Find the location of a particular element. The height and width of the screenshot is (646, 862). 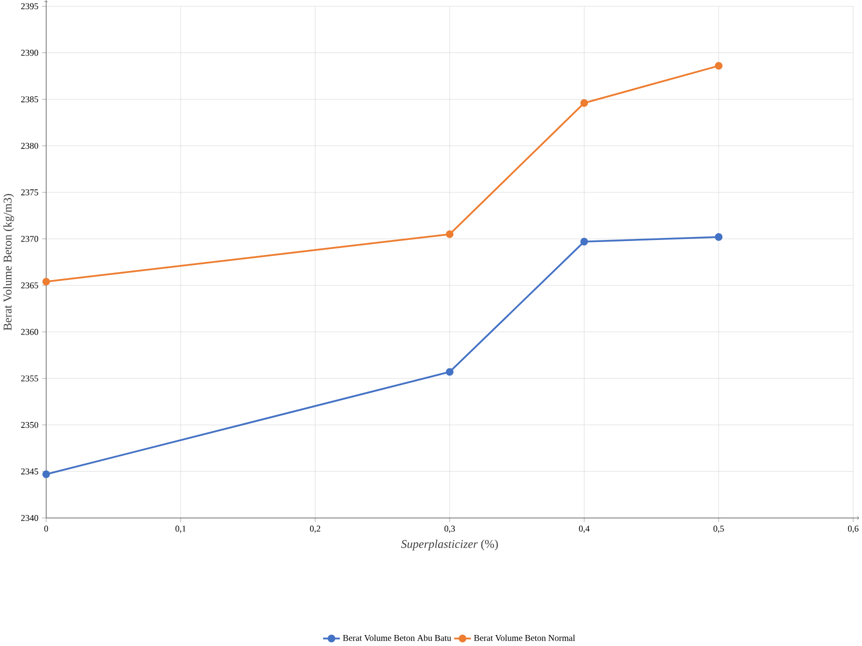

x-tick-label: 0,1 is located at coordinates (180, 529).